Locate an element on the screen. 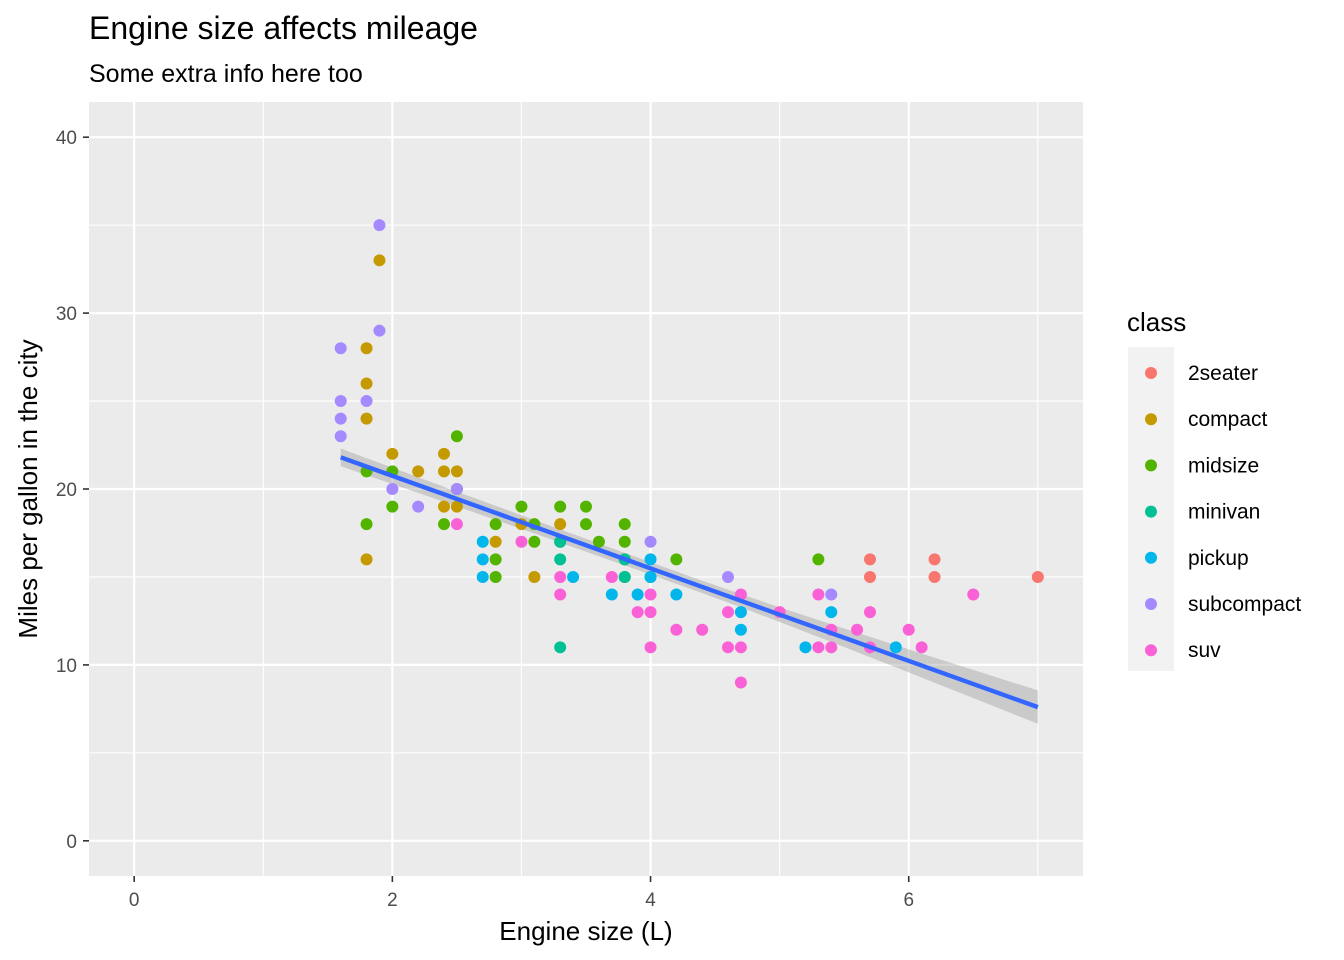 The width and height of the screenshot is (1344, 960). confidence-band-area is located at coordinates (689, 586).